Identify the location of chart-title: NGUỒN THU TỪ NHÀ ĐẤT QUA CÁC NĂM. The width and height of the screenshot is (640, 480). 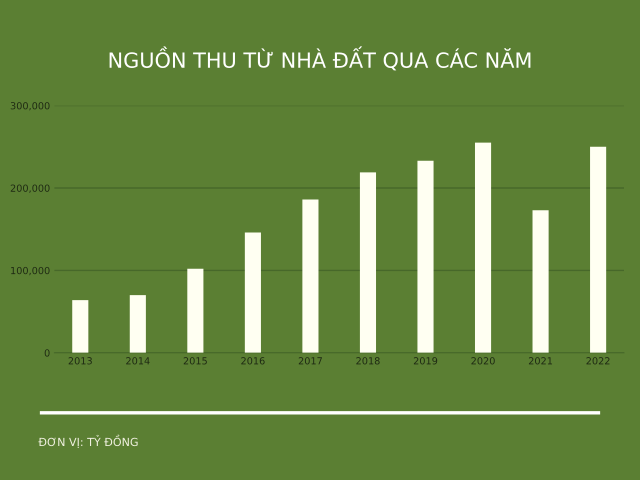
(320, 58).